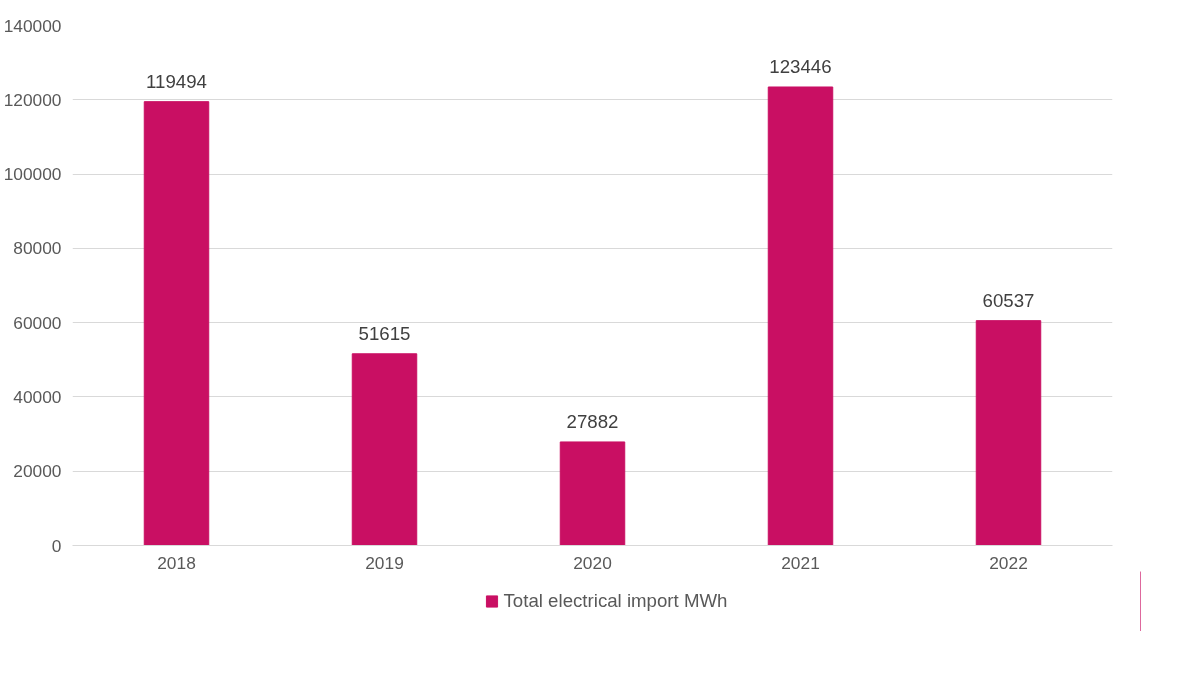 The height and width of the screenshot is (695, 1180). I want to click on x-tick-label: 2019, so click(384, 562).